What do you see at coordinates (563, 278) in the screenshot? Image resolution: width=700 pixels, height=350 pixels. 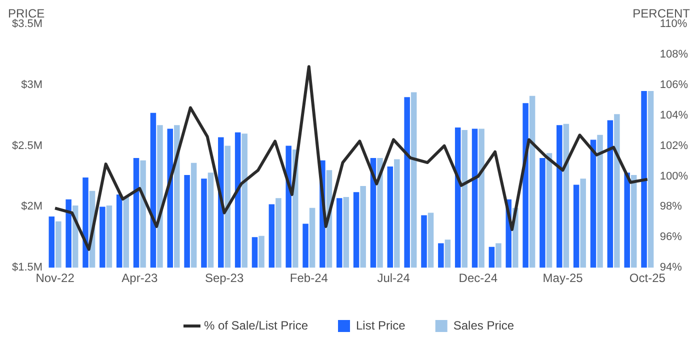 I see `x-tick-label: May-25` at bounding box center [563, 278].